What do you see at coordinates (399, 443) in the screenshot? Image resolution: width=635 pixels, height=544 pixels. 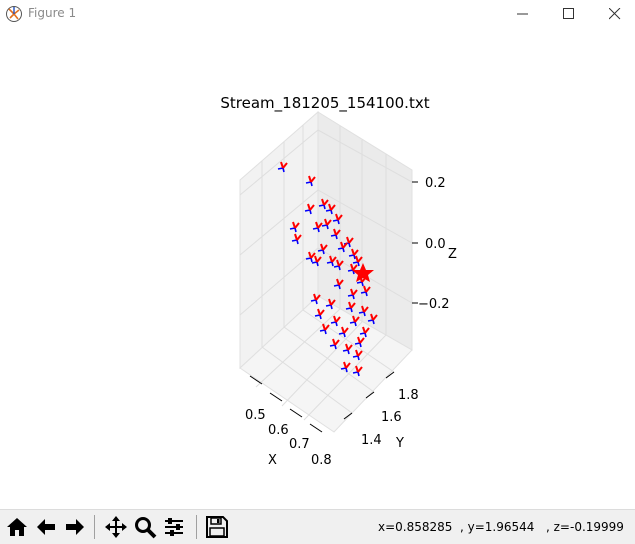 I see `y-axis-label: Y` at bounding box center [399, 443].